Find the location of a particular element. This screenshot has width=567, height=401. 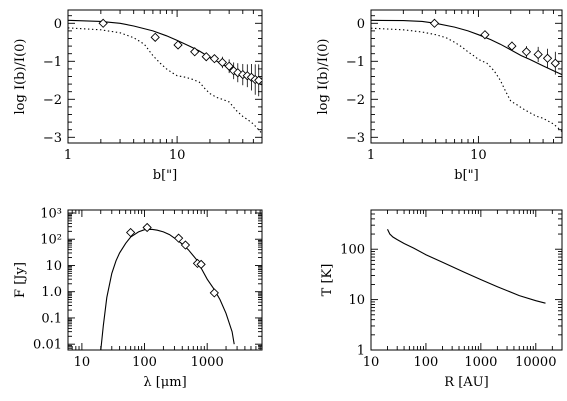

y-tick-label: 10² is located at coordinates (51, 240).